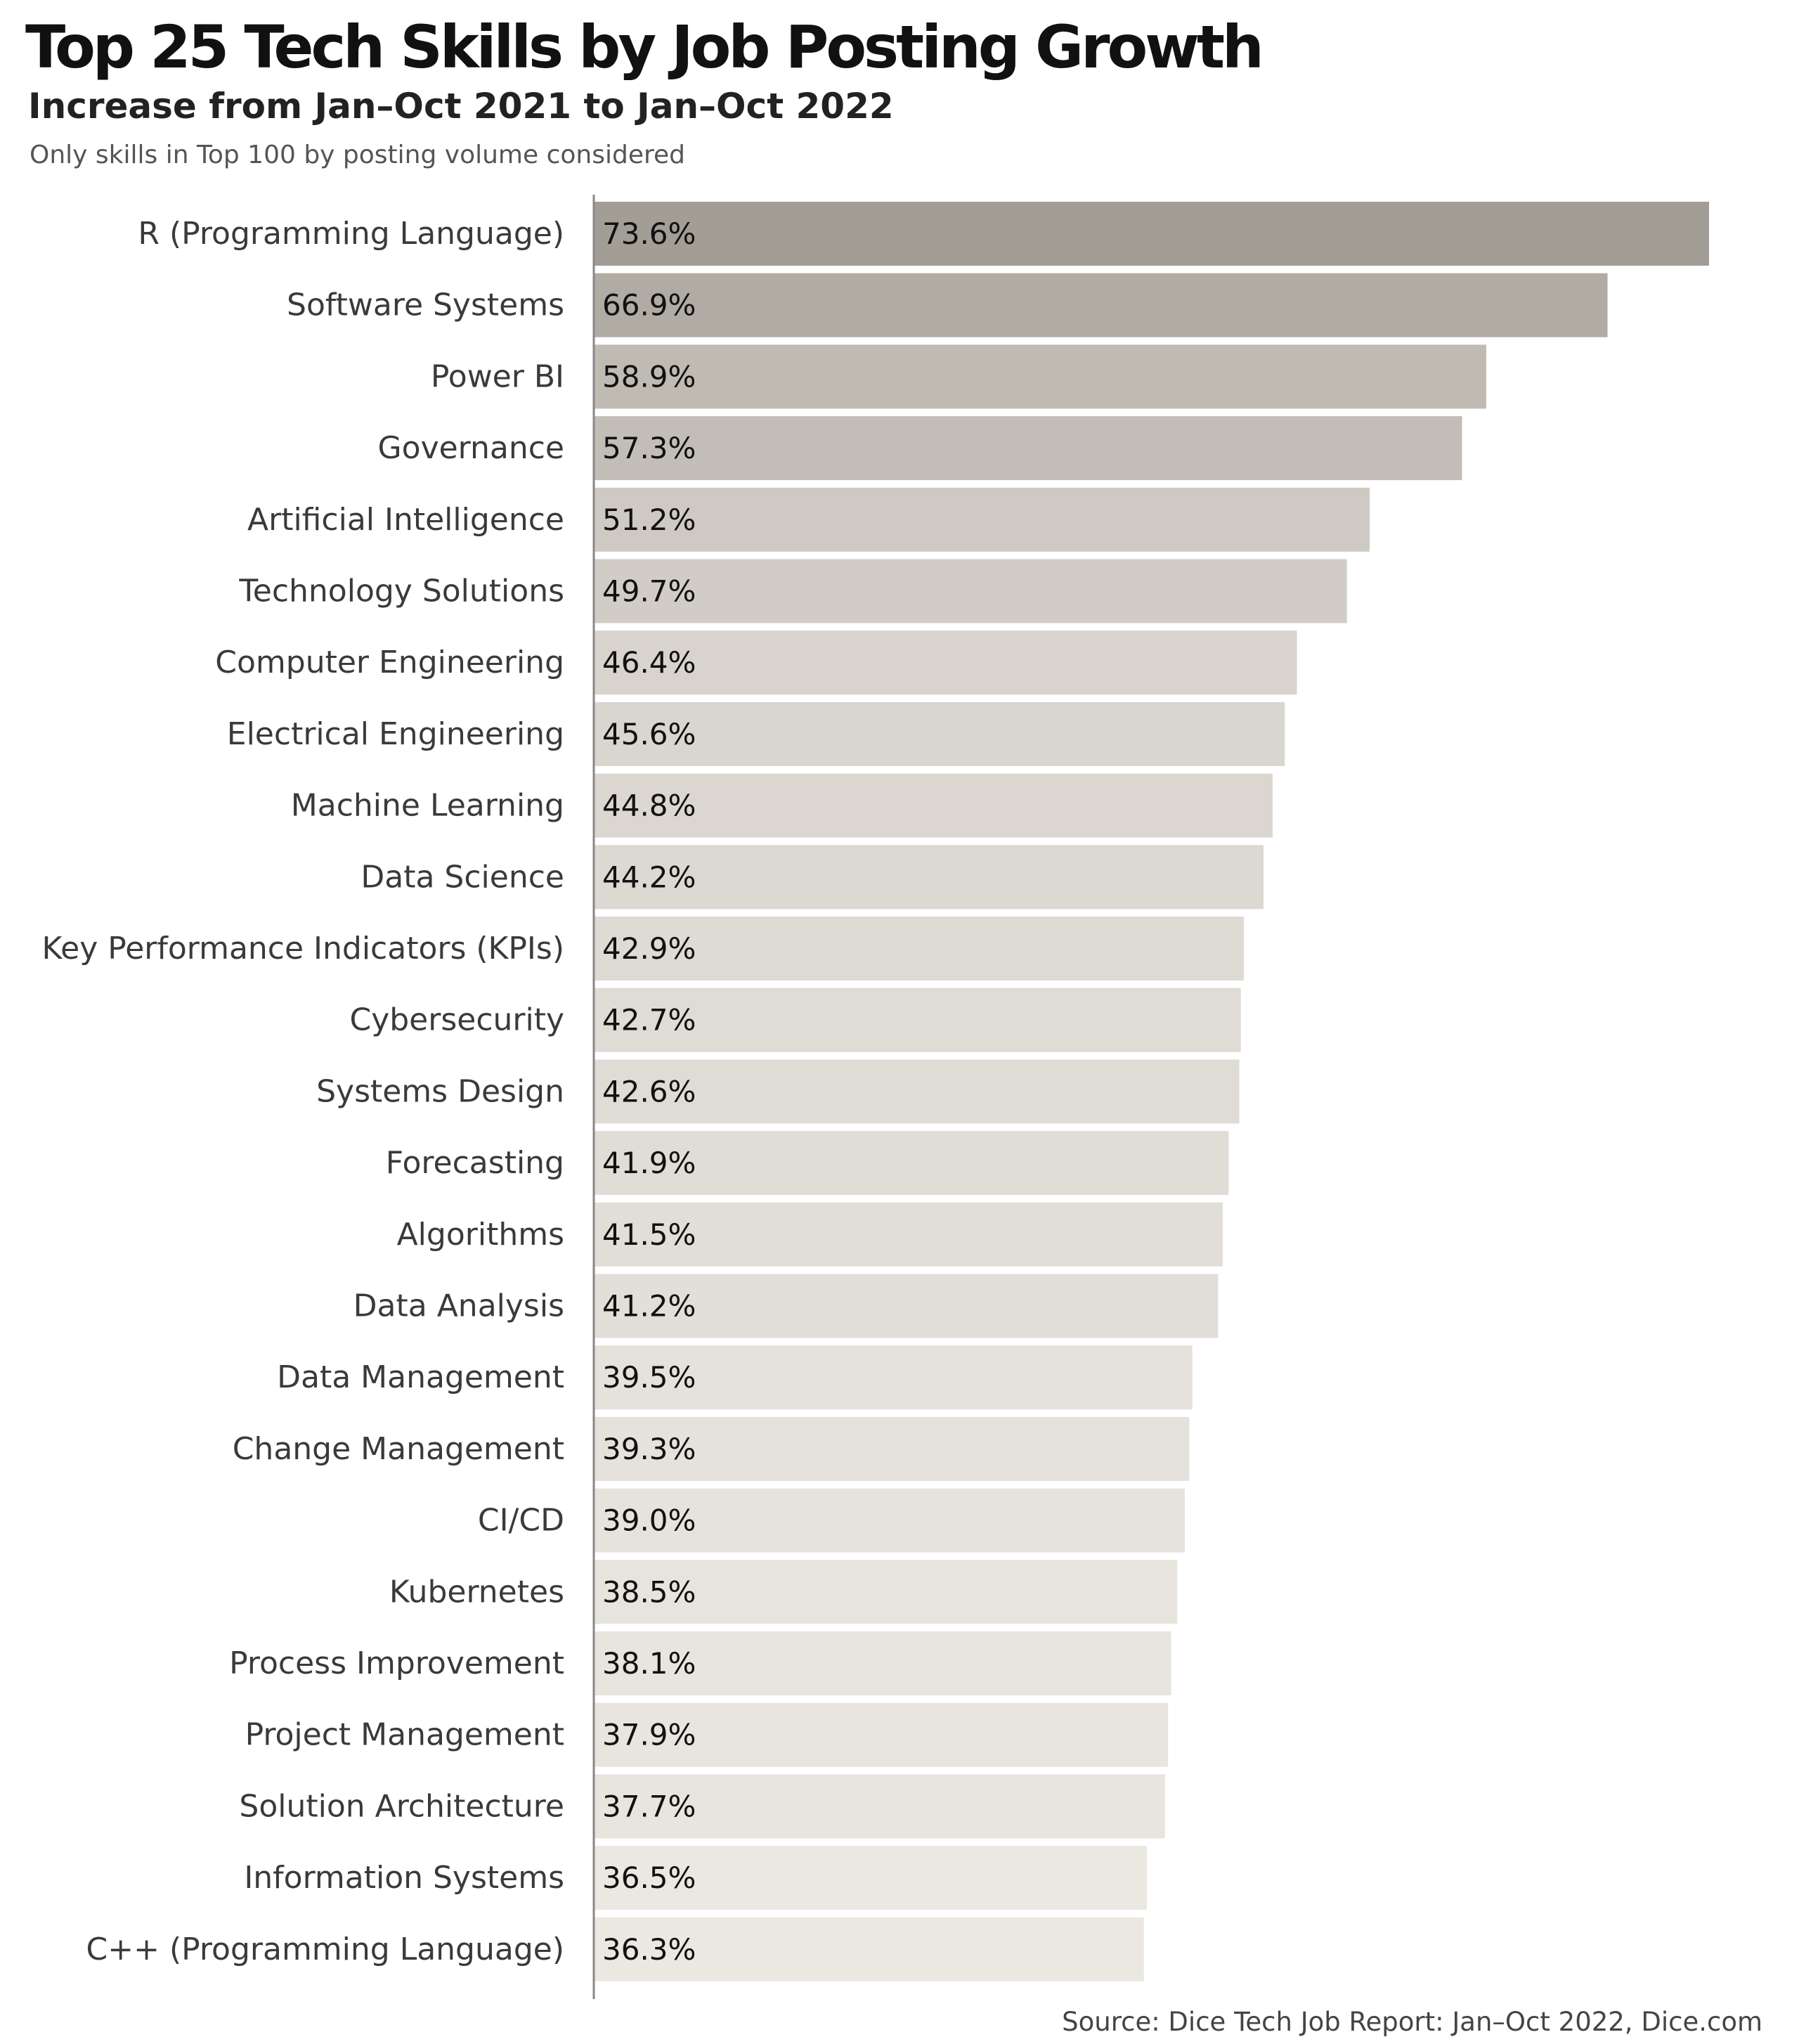  Describe the element at coordinates (649, 448) in the screenshot. I see `value-label: 57.3%` at that location.